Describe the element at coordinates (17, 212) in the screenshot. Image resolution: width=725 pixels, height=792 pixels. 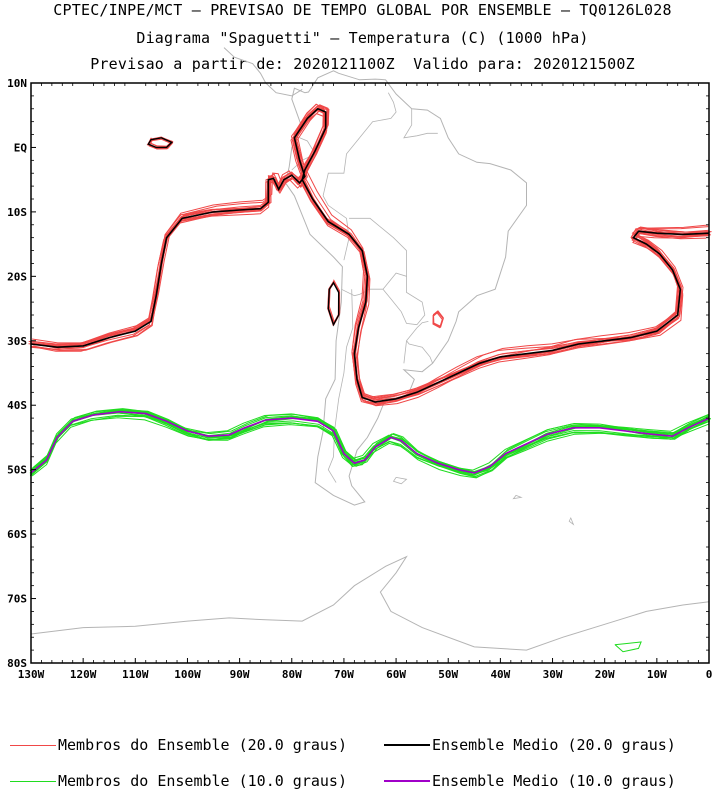
I see `lat-label-2: 10S` at that location.